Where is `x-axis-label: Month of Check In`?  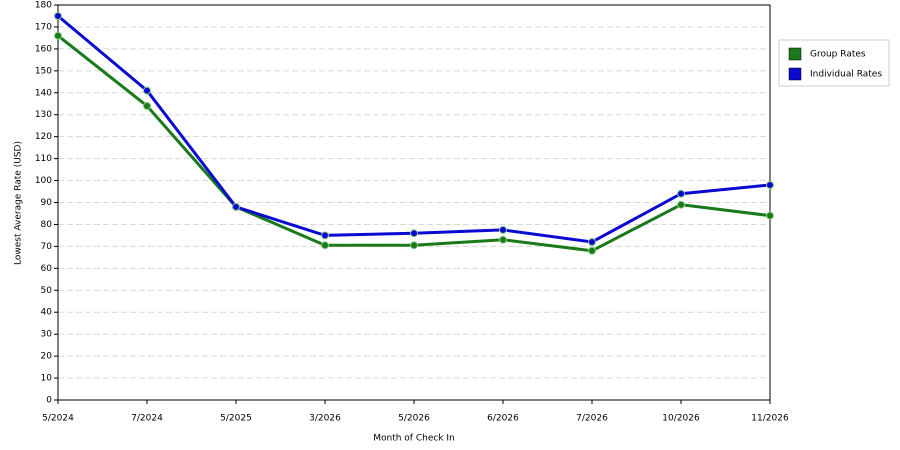
x-axis-label: Month of Check In is located at coordinates (414, 439).